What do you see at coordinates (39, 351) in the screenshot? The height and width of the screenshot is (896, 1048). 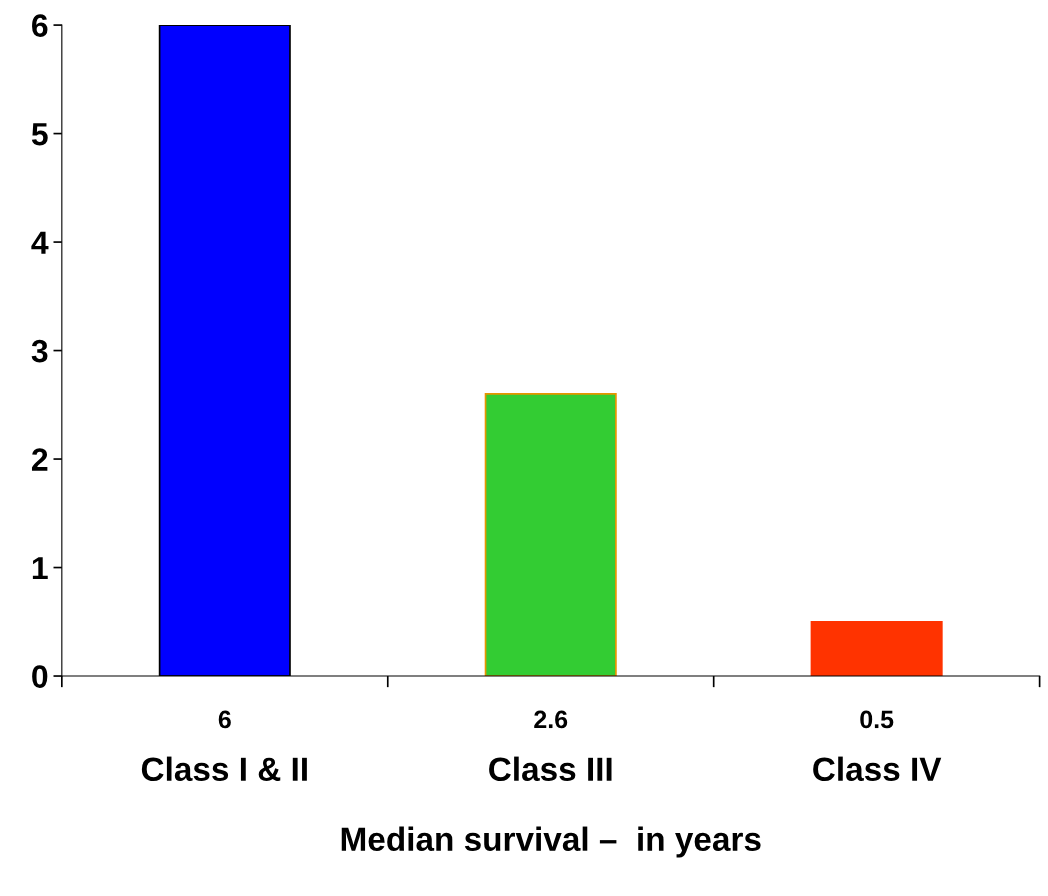 I see `y-tick-label: 3` at bounding box center [39, 351].